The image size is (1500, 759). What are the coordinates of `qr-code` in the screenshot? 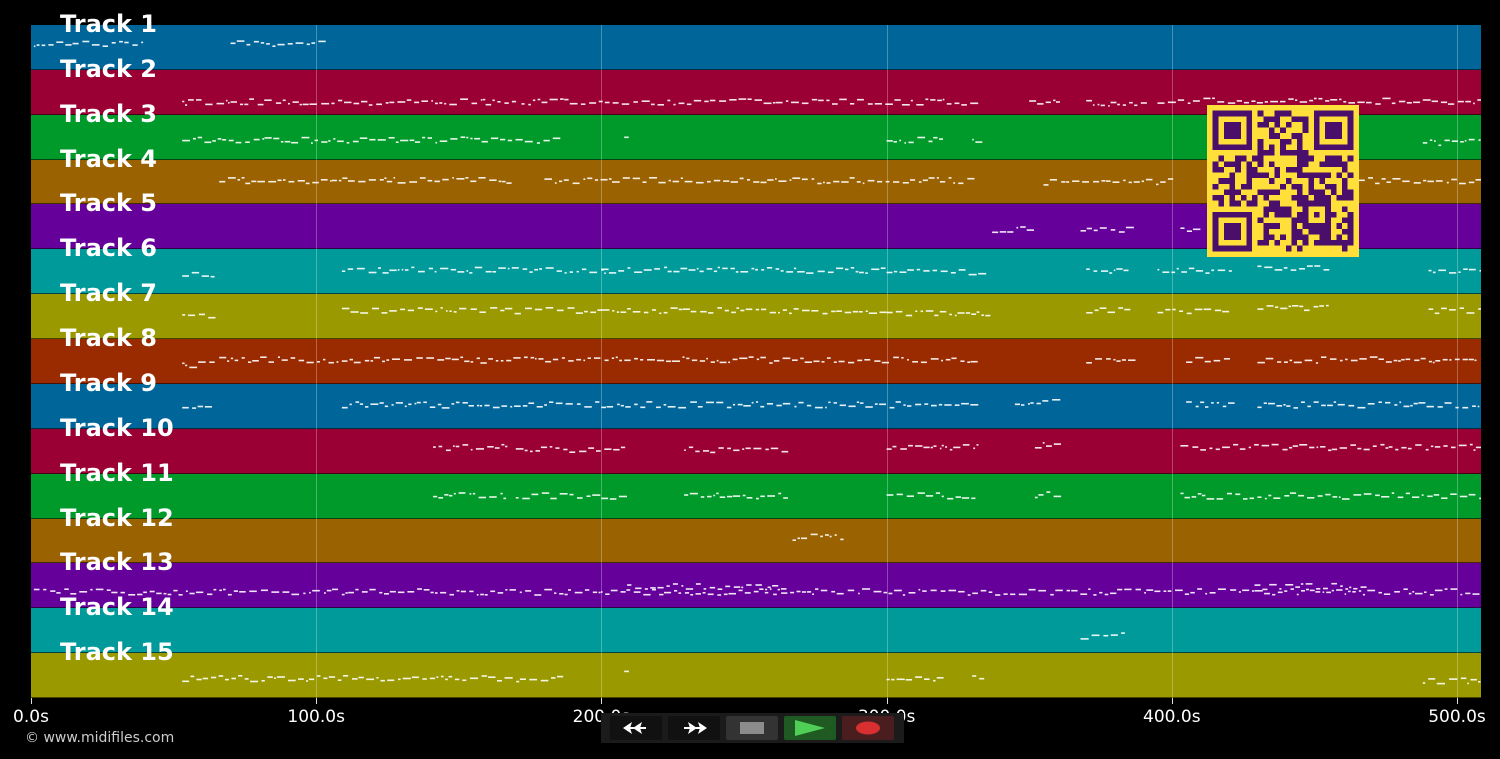 It's located at (1283, 181).